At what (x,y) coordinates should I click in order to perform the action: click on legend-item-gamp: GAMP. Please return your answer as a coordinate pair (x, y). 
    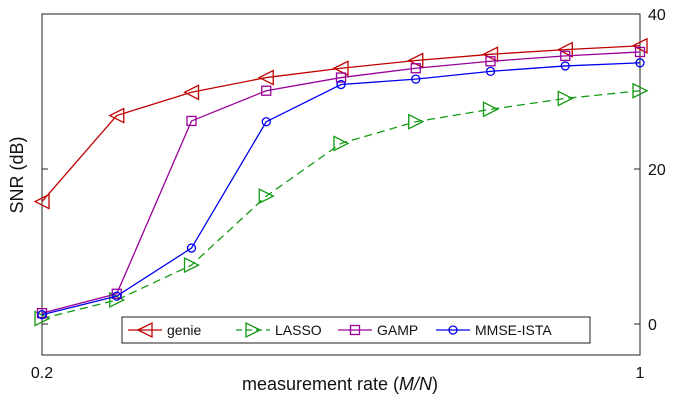
    Looking at the image, I should click on (378, 330).